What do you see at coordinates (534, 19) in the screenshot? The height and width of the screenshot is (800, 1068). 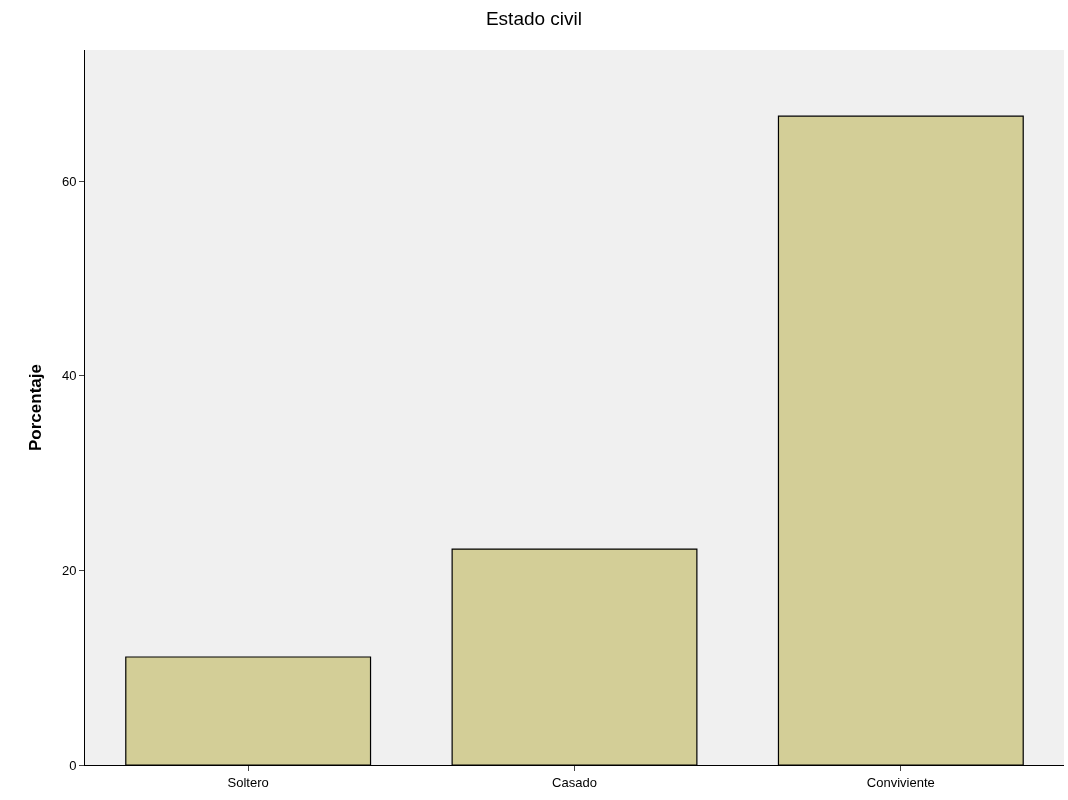 I see `chart-title: Estado civil` at bounding box center [534, 19].